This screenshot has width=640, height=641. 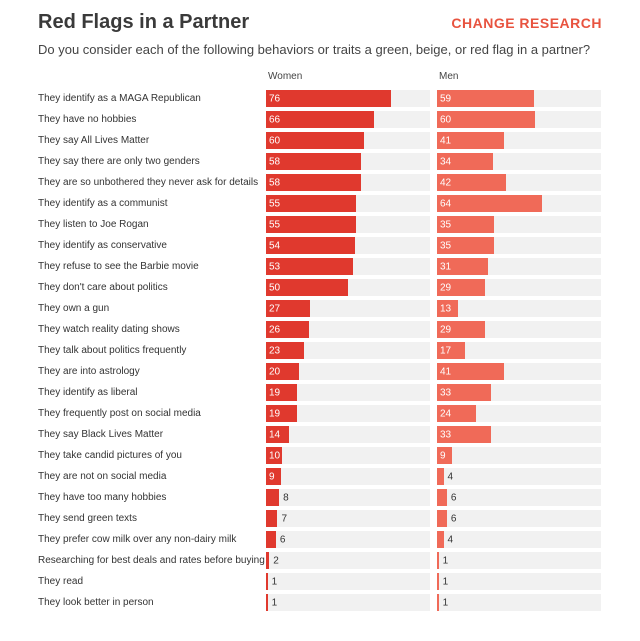 What do you see at coordinates (112, 350) in the screenshot?
I see `category-label: They talk about politics frequently` at bounding box center [112, 350].